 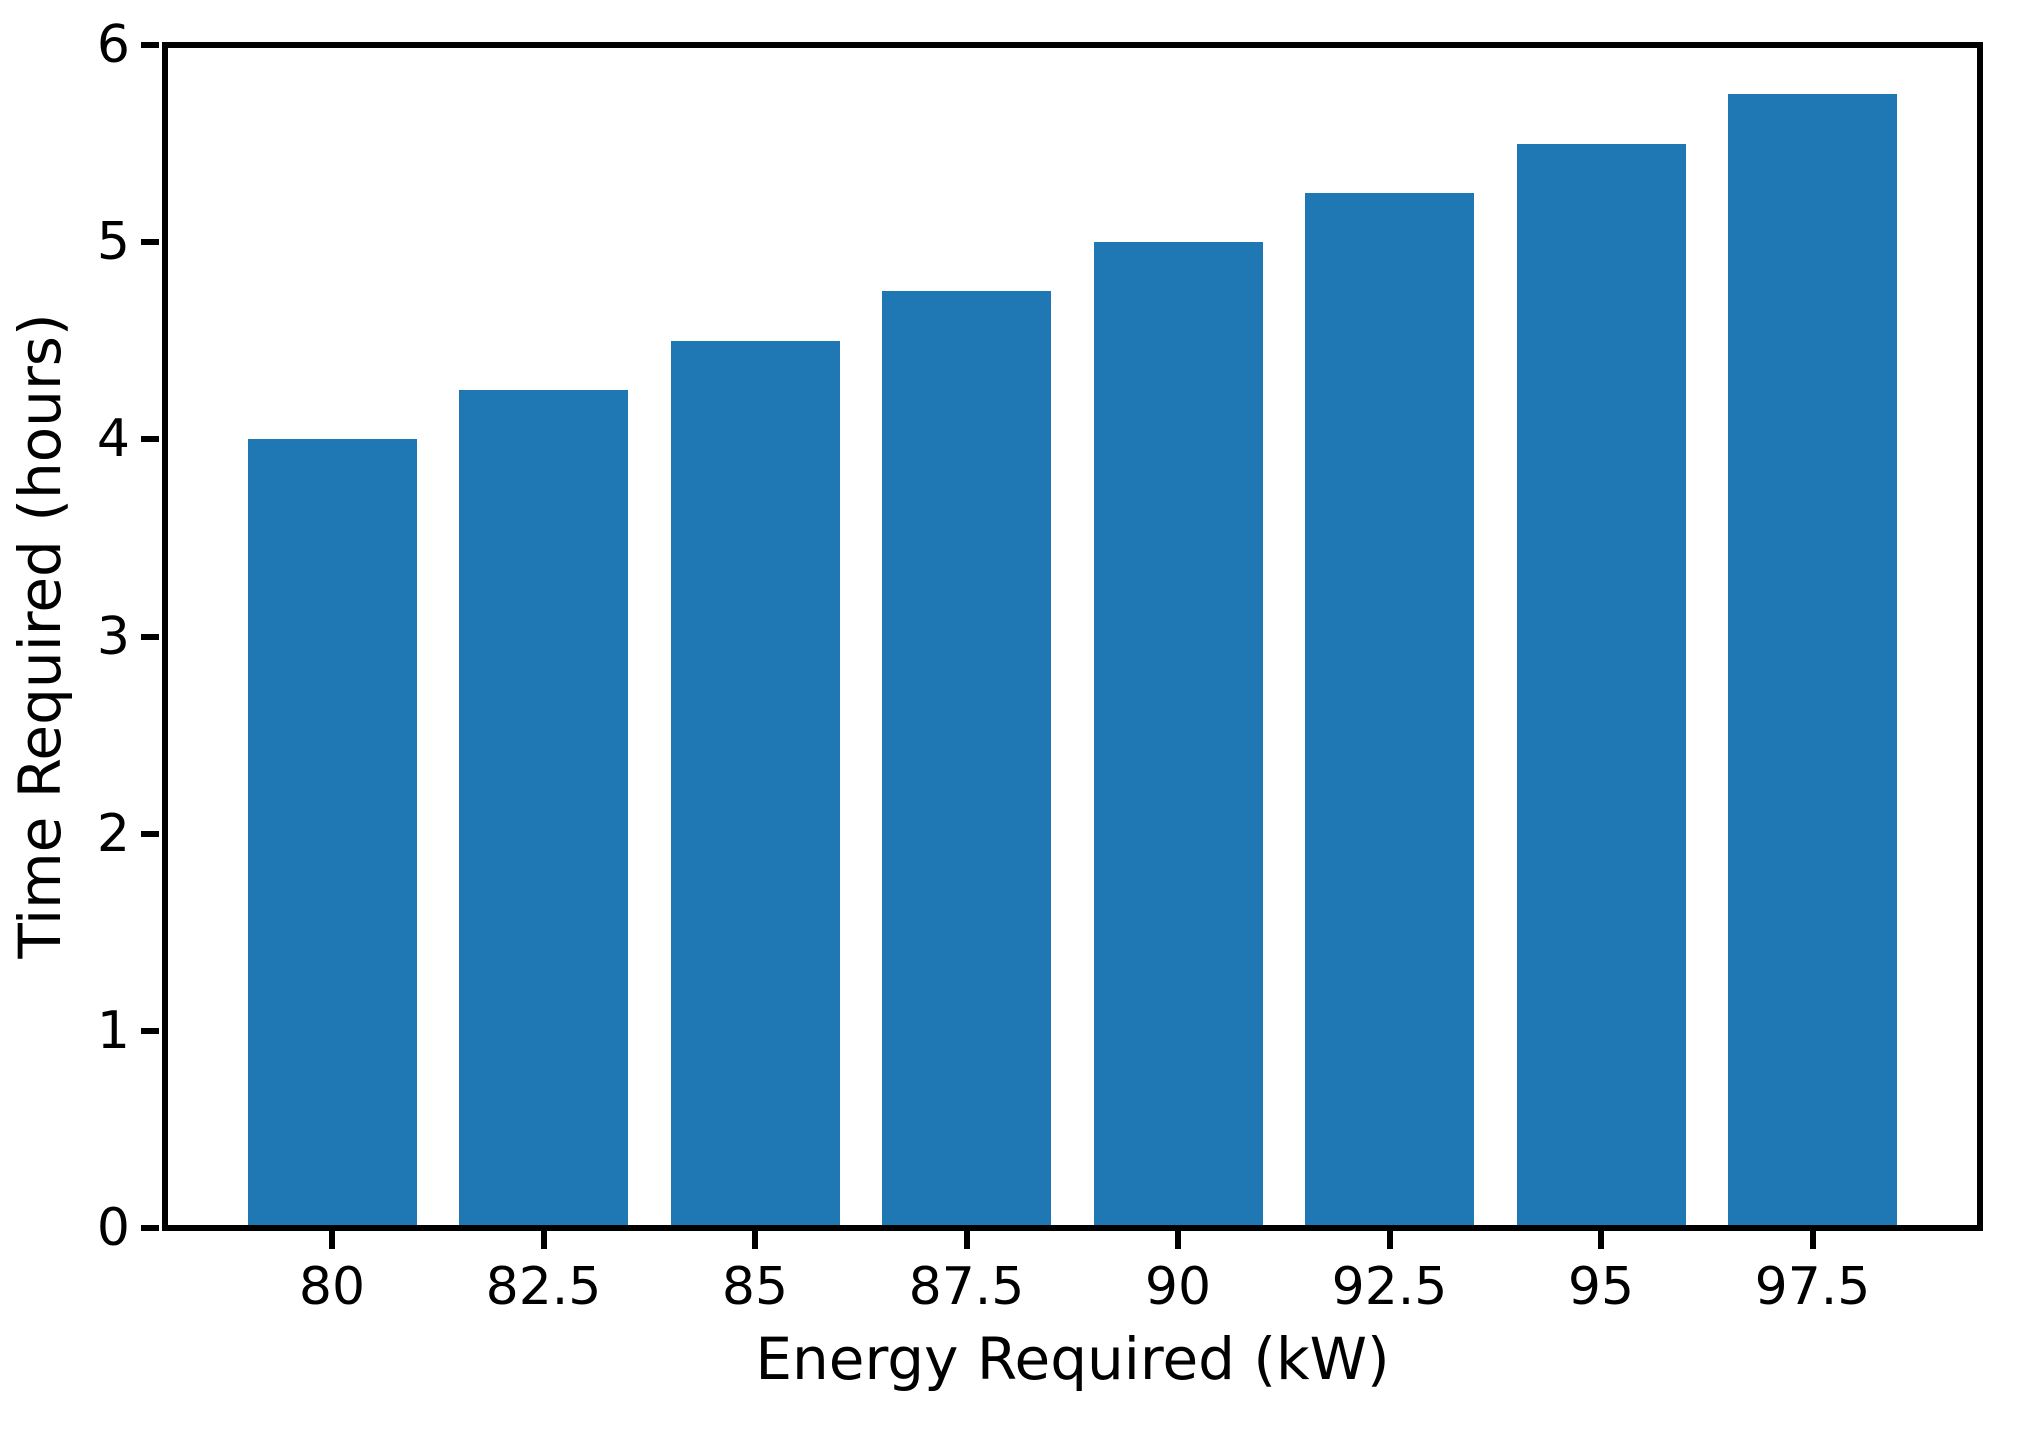 What do you see at coordinates (543, 807) in the screenshot?
I see `bar-82.5` at bounding box center [543, 807].